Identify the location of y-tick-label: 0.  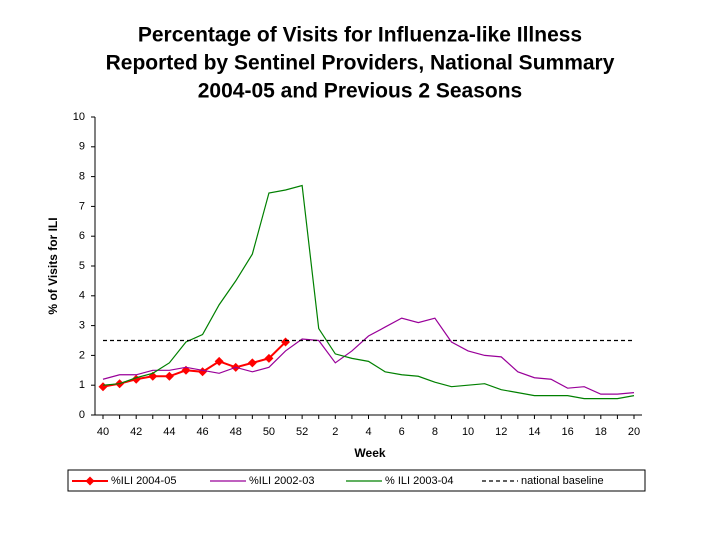
(82, 415).